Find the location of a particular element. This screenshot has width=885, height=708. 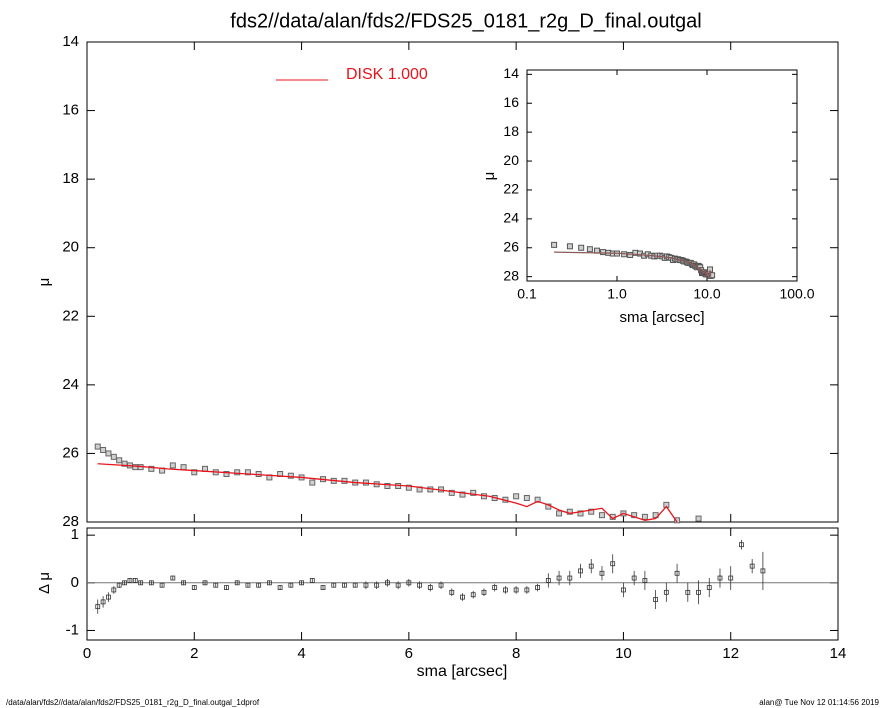

x-tick-label: 10.0 is located at coordinates (706, 294).